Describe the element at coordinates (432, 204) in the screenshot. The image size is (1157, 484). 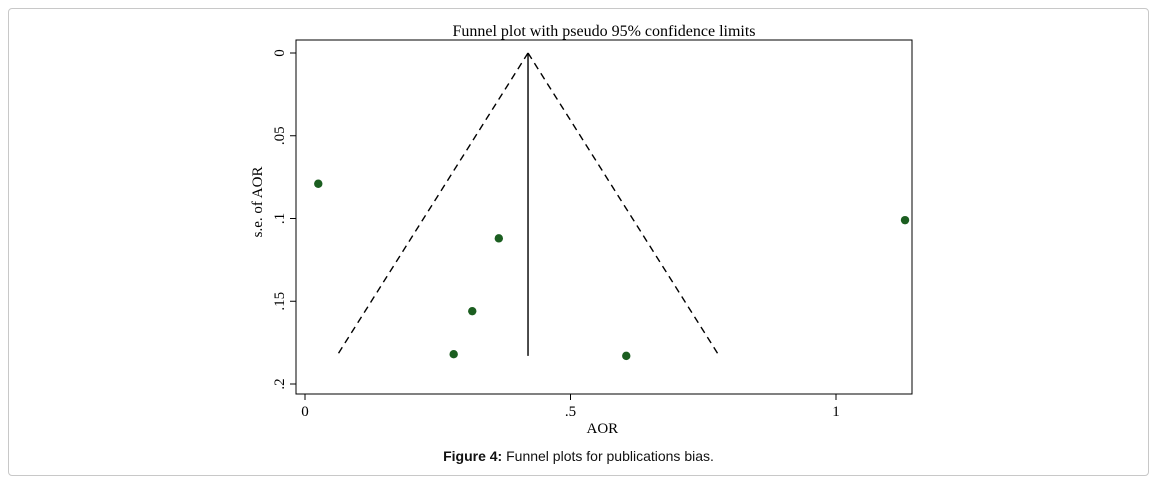
I see `funnel-left-limit` at that location.